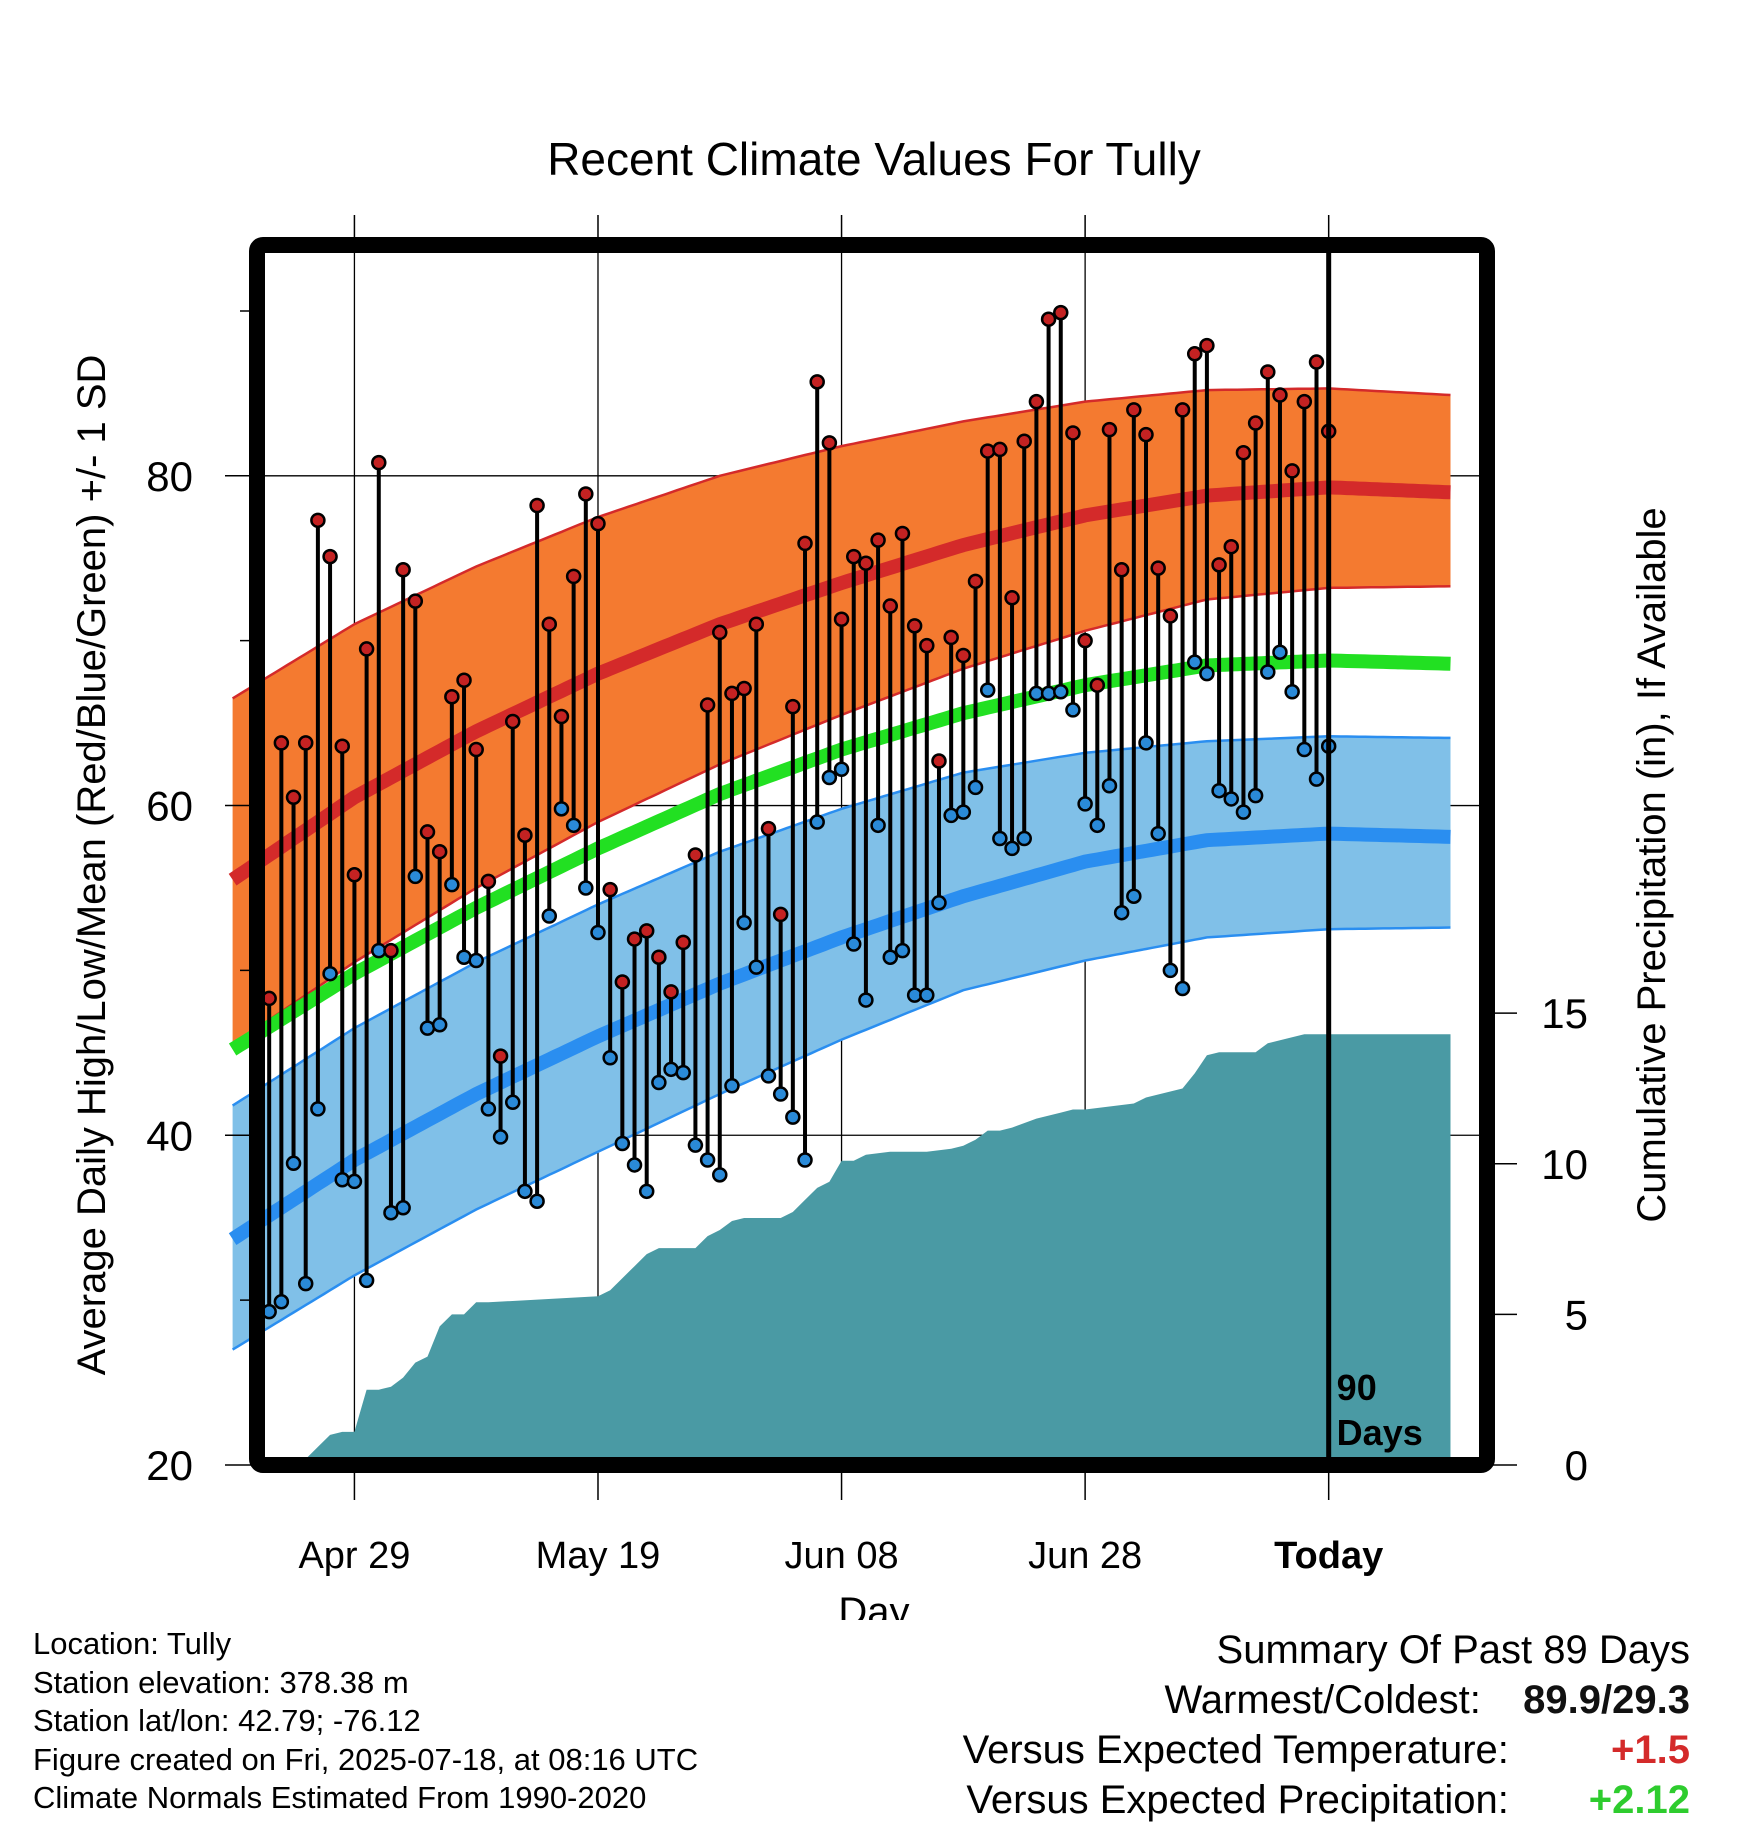  I want to click on low-normal-upper-edge, so click(841, 921).